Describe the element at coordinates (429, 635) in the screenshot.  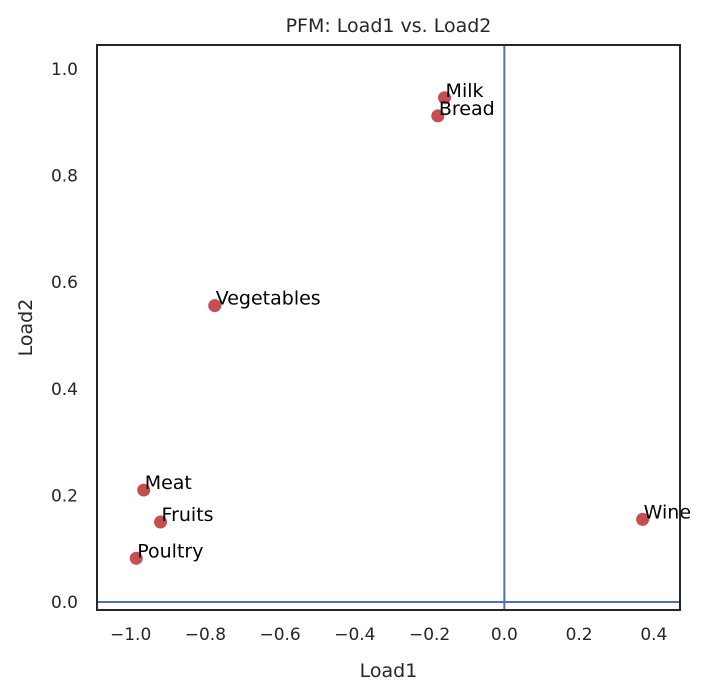
I see `x-tick-label: −0.2` at that location.